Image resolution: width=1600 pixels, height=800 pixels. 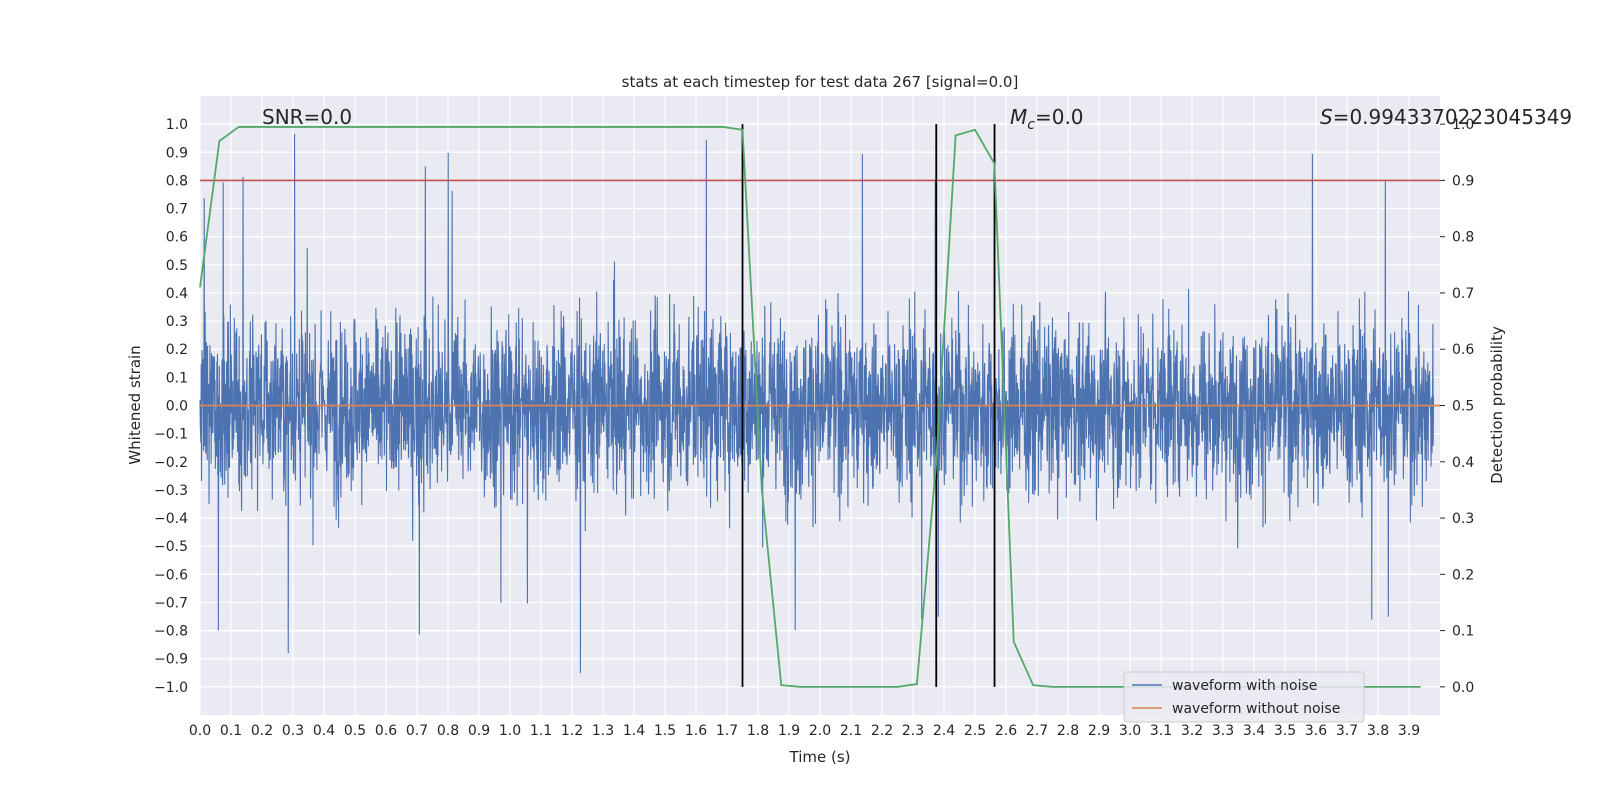 What do you see at coordinates (171, 547) in the screenshot?
I see `y-tick-label: −0.5` at bounding box center [171, 547].